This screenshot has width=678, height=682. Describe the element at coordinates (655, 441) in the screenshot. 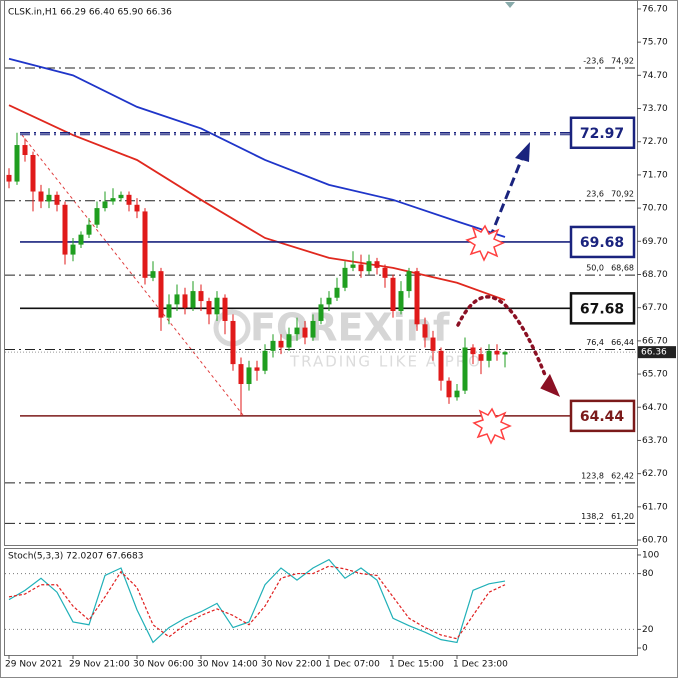

I see `y-tick-label: 63.70` at that location.